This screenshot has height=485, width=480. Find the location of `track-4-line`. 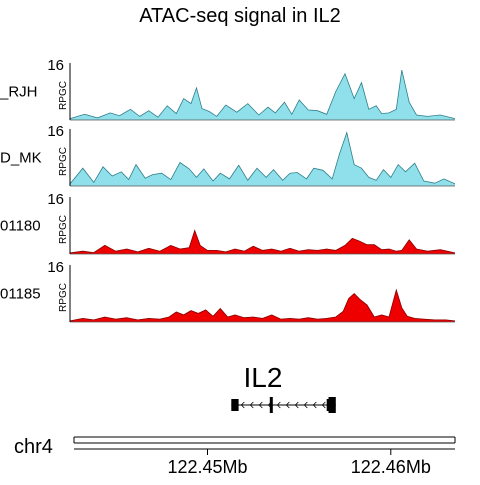

track-4-line is located at coordinates (262, 305).